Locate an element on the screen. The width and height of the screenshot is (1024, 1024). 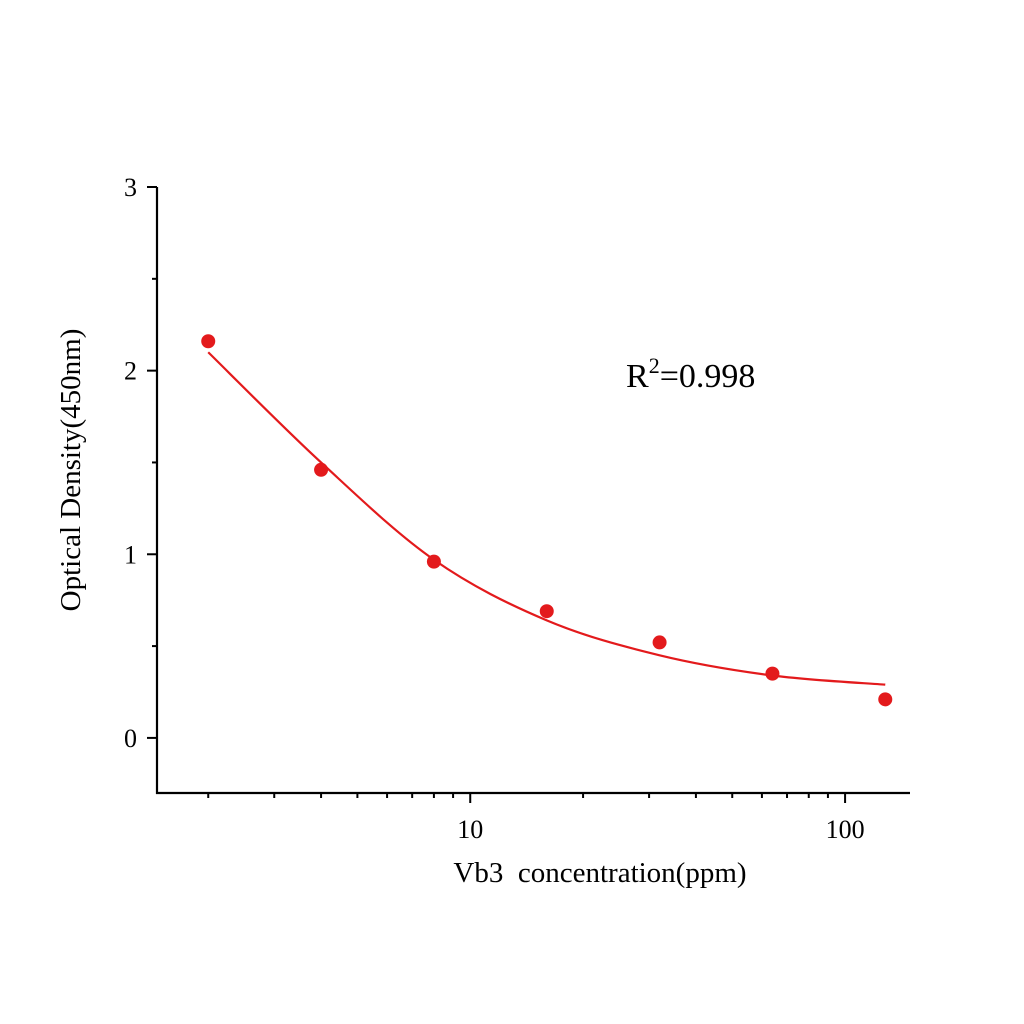
r-squared-value: =0.998 is located at coordinates (708, 376).